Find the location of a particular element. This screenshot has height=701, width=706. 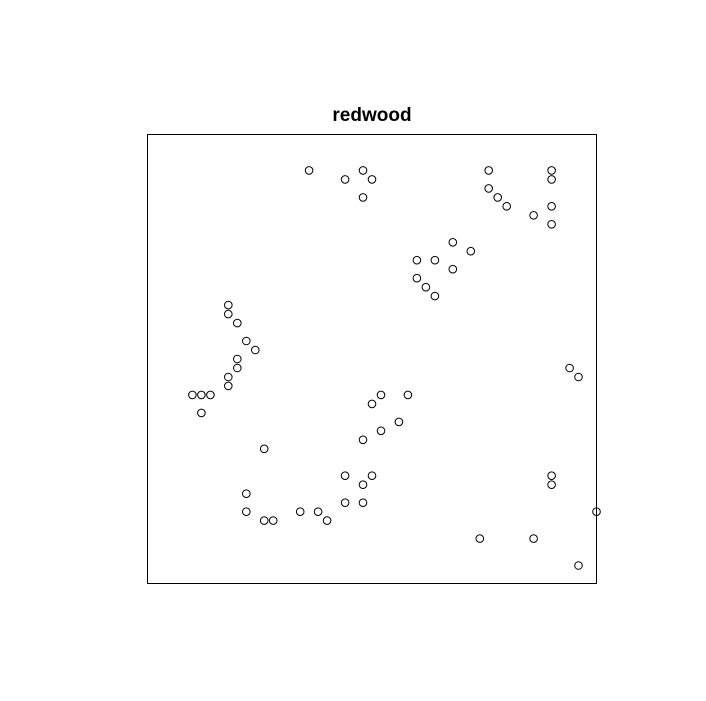

chart-title: redwood is located at coordinates (371, 115).